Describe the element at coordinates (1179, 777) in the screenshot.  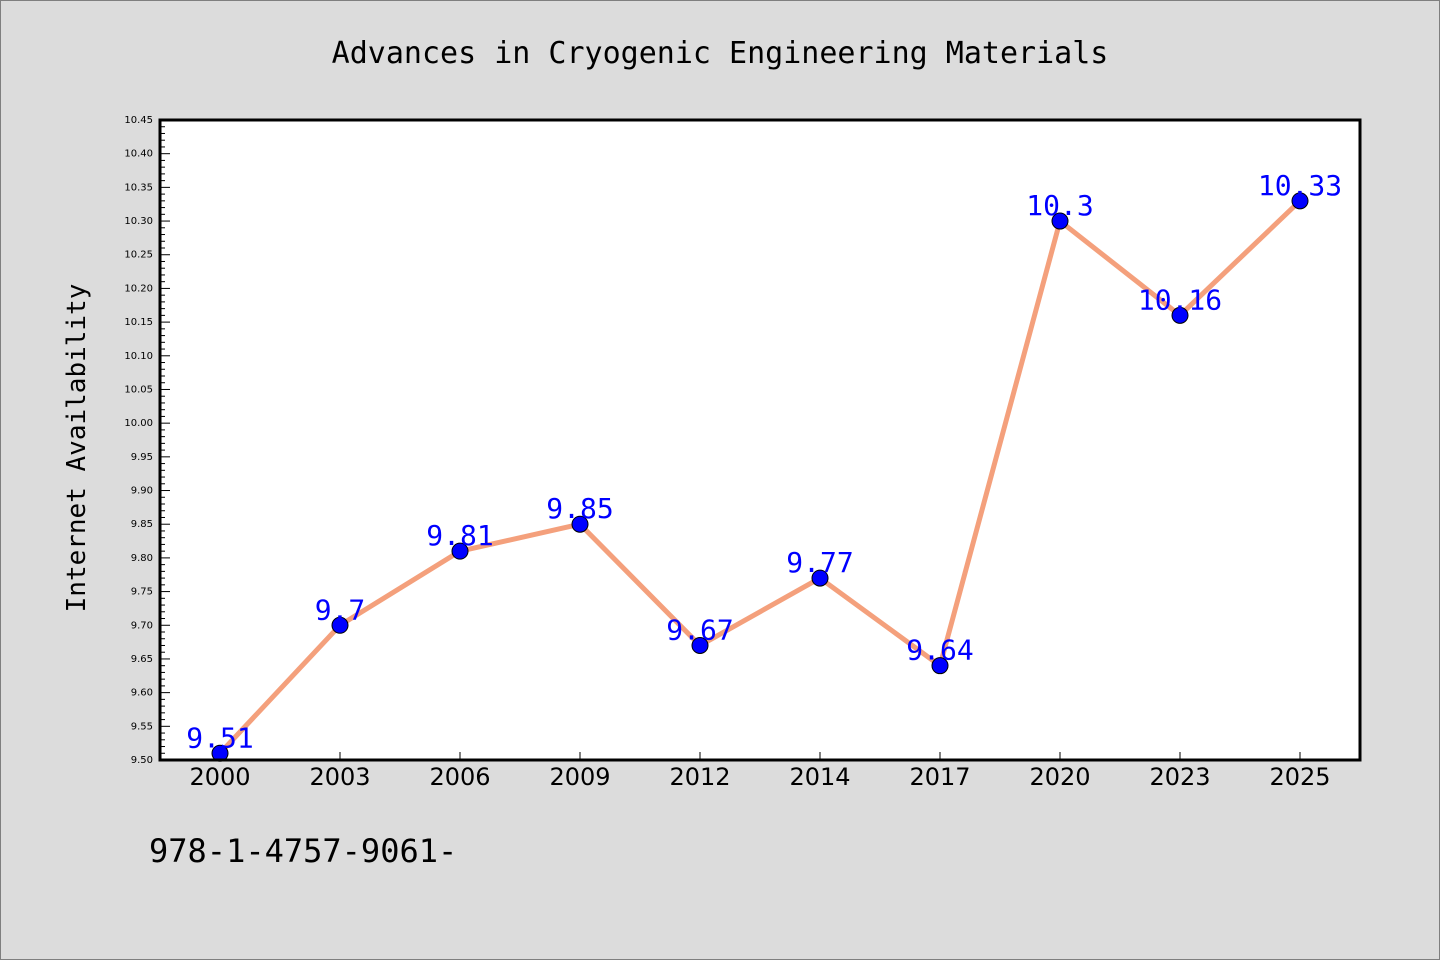
I see `x-tick-label: 2023` at that location.